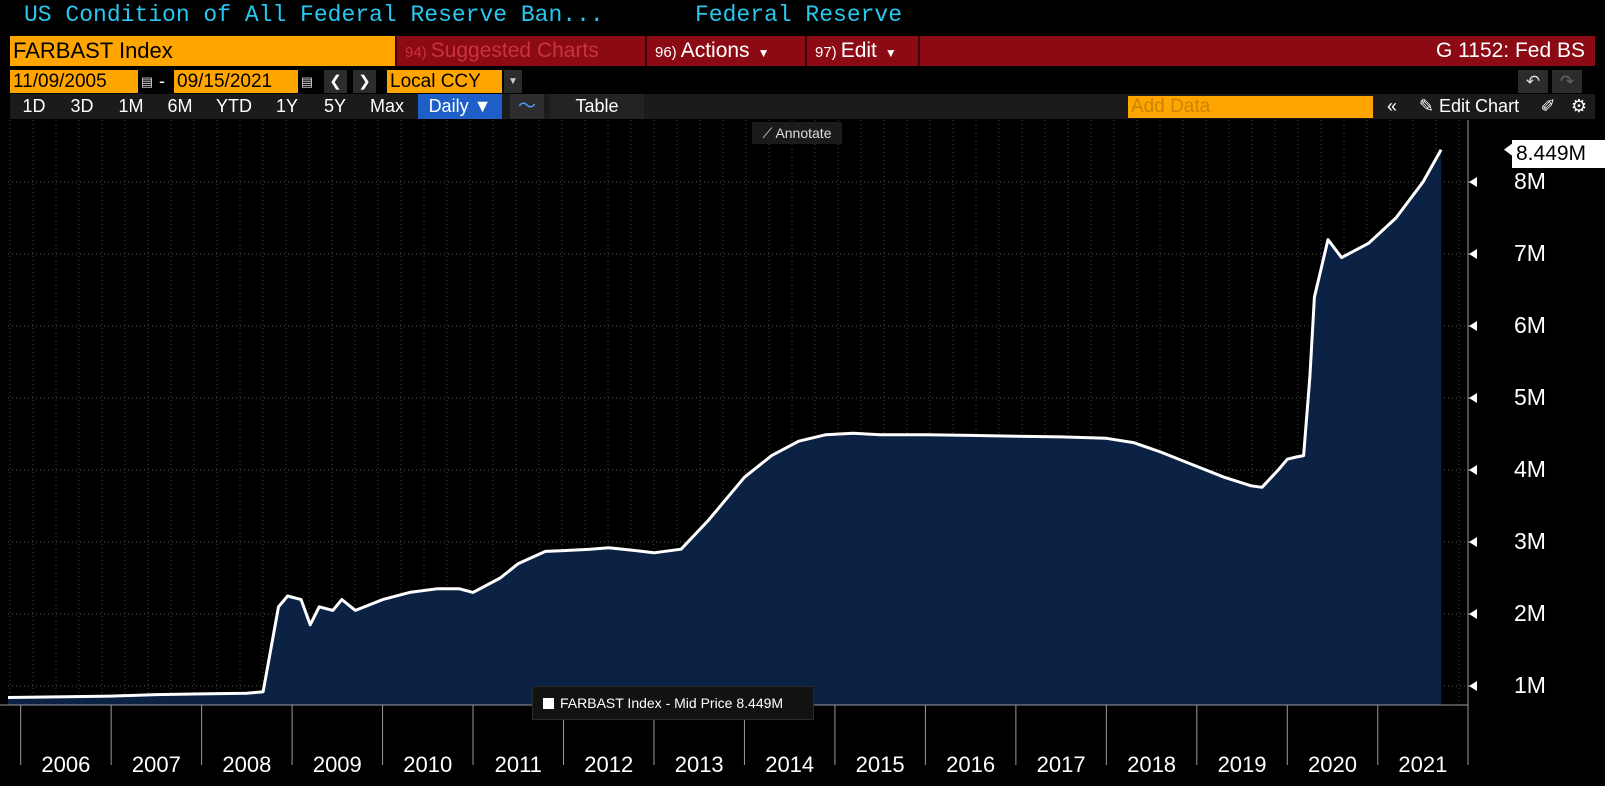 This screenshot has width=1605, height=786. Describe the element at coordinates (1530, 613) in the screenshot. I see `y-tick-label: 2M` at that location.